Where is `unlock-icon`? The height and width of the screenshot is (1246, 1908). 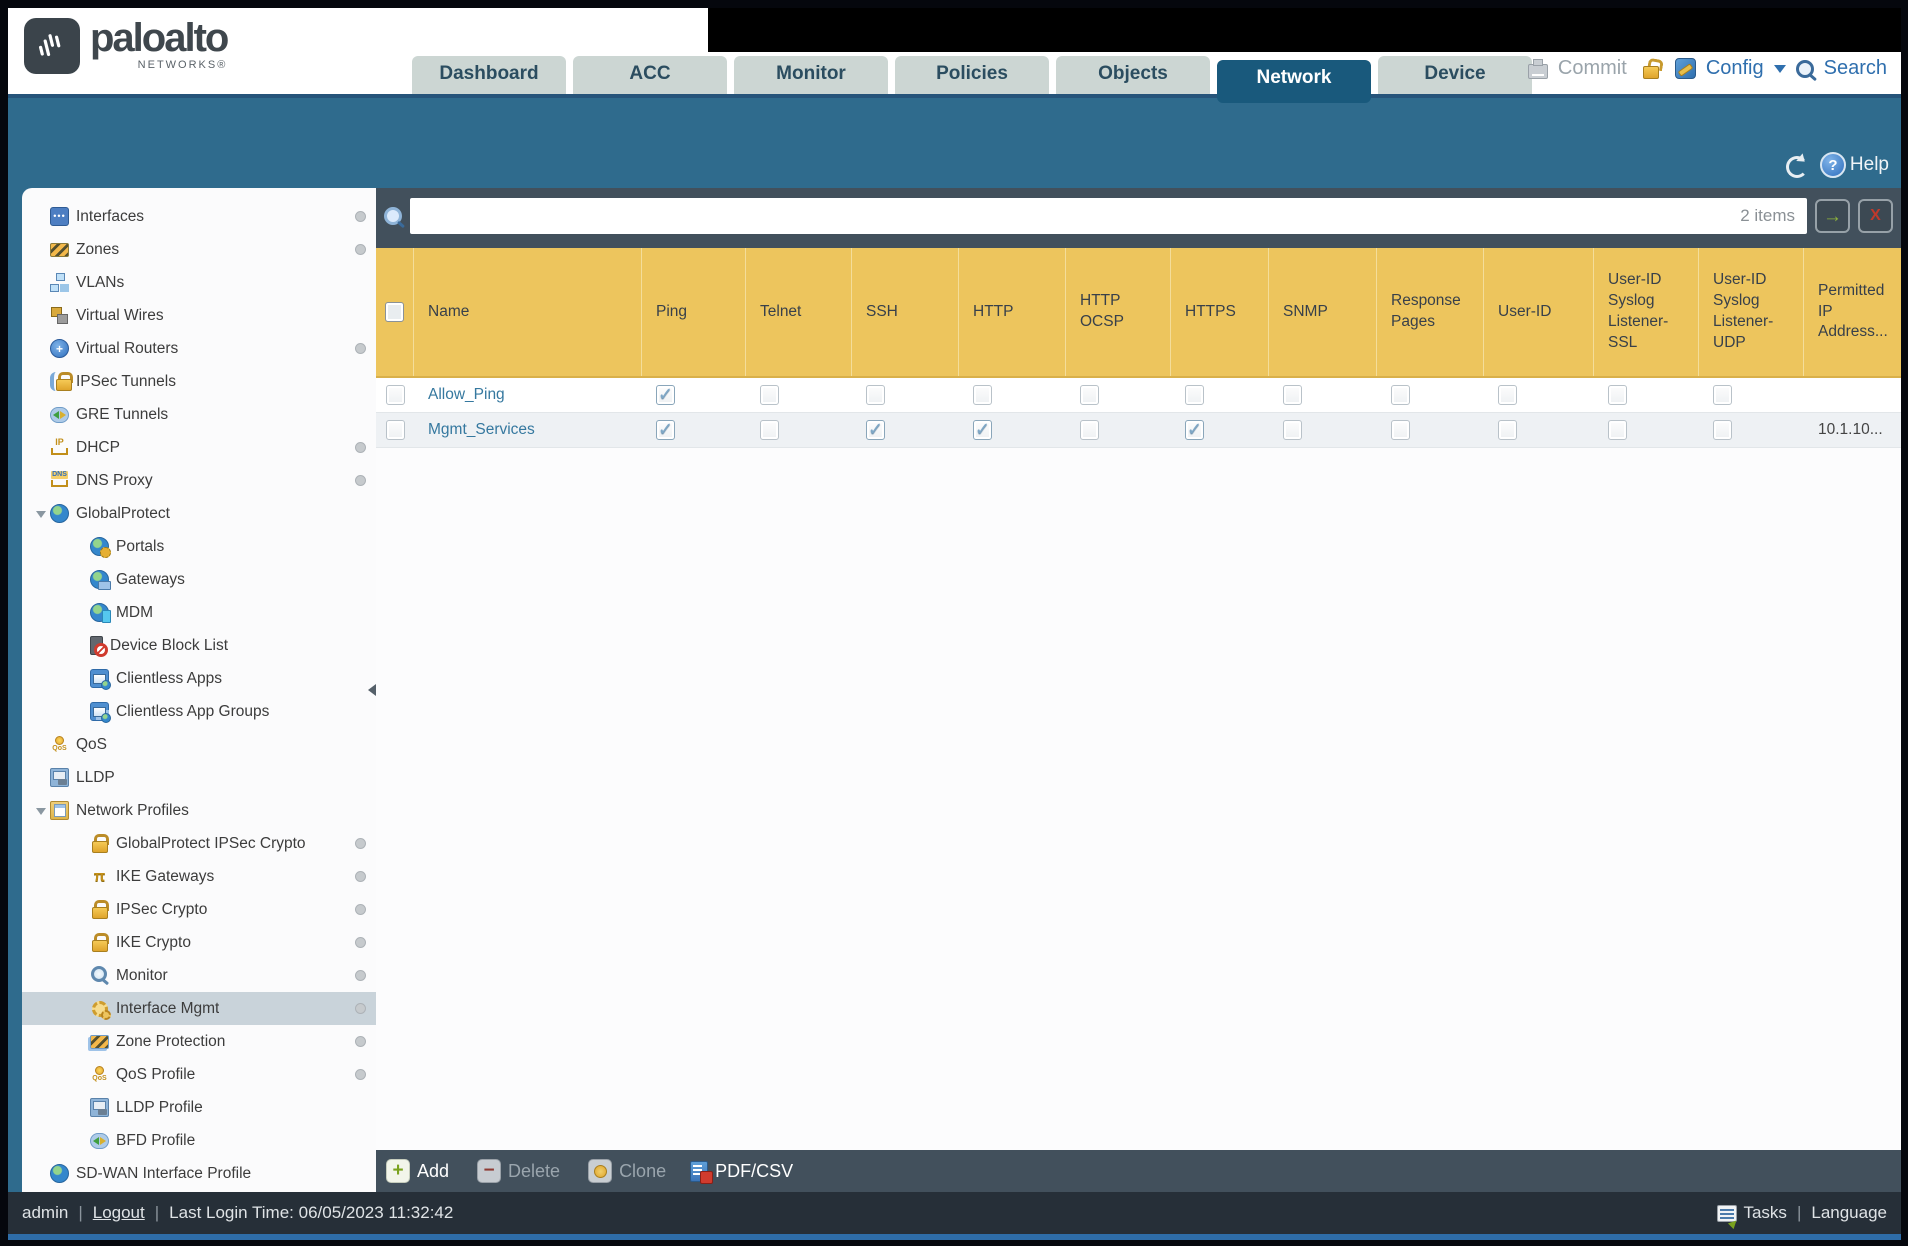 unlock-icon is located at coordinates (1651, 69).